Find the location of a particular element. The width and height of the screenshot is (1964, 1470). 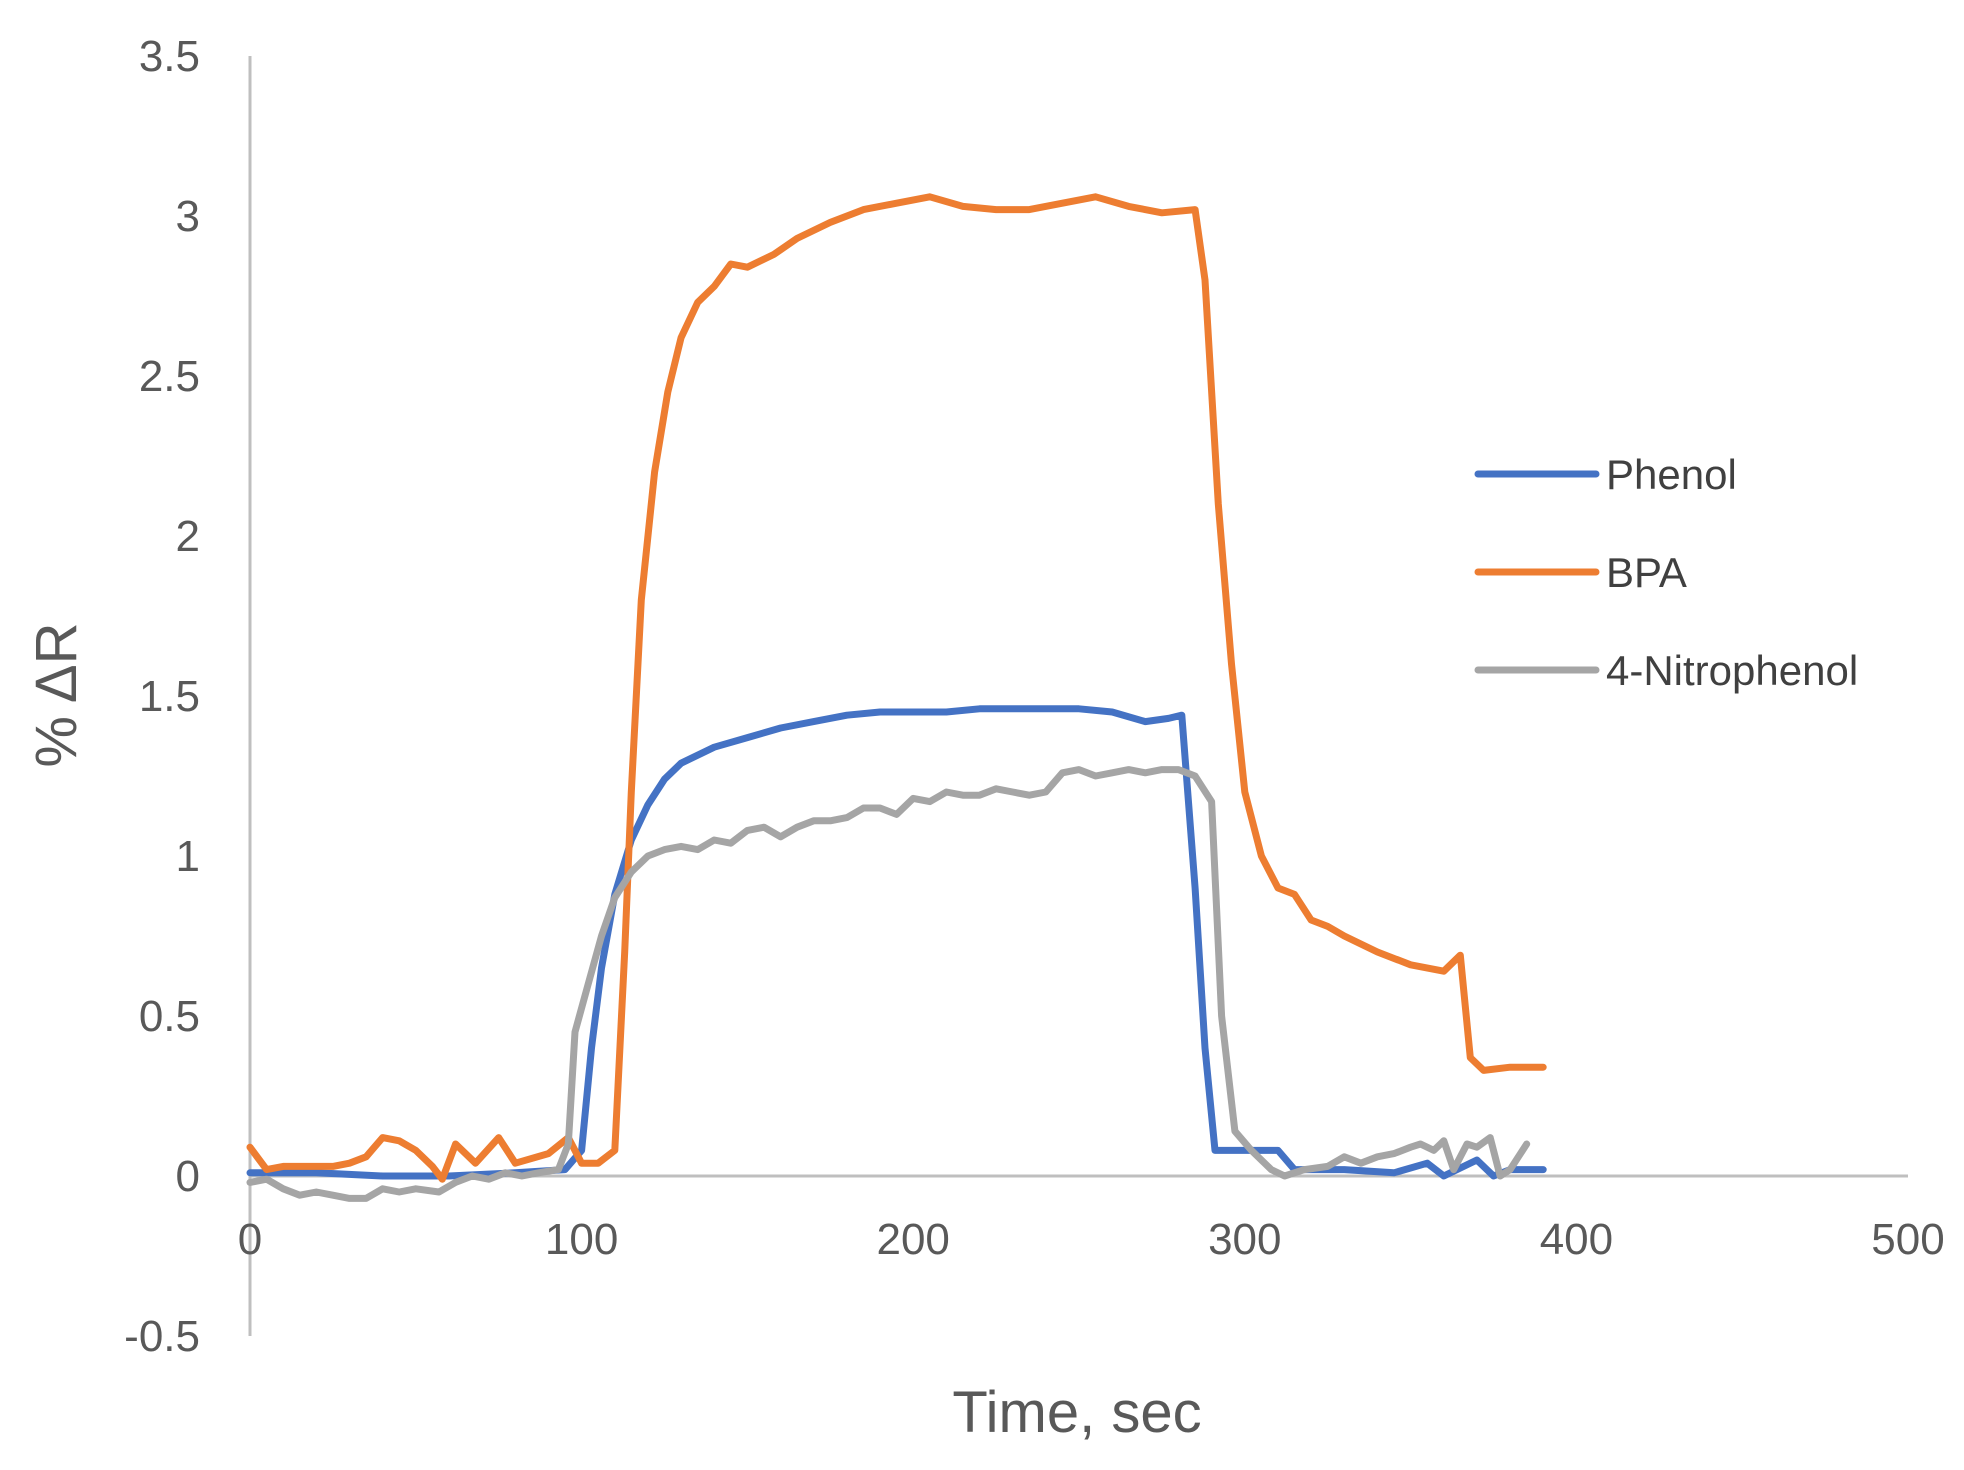

x-axis-title: Time, sec is located at coordinates (1076, 1412).